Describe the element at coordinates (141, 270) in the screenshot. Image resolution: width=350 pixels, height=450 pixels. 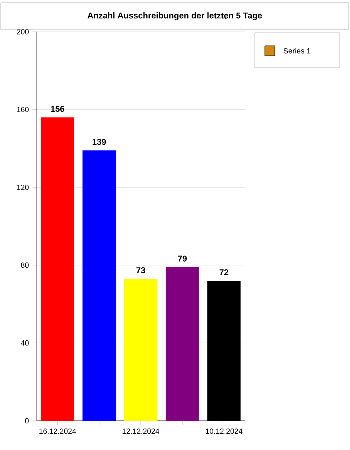
I see `data-label: 73` at that location.